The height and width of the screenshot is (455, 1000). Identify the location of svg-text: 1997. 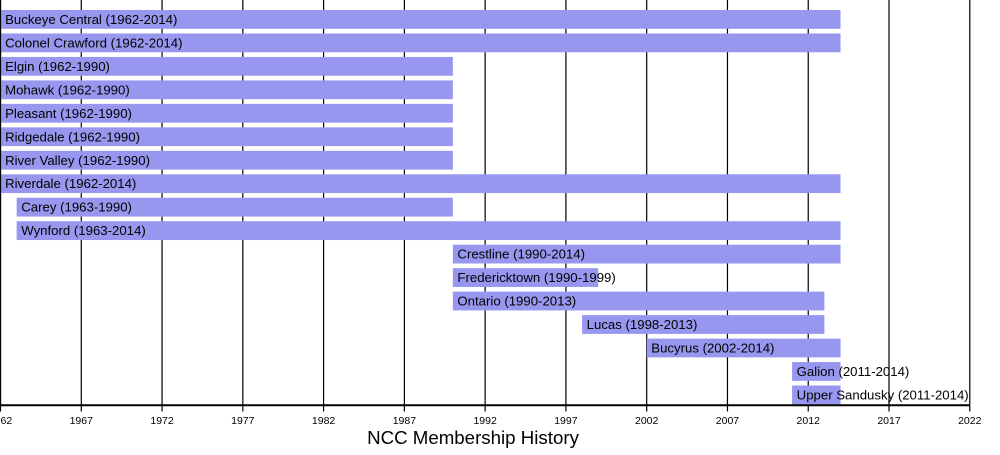
(566, 421).